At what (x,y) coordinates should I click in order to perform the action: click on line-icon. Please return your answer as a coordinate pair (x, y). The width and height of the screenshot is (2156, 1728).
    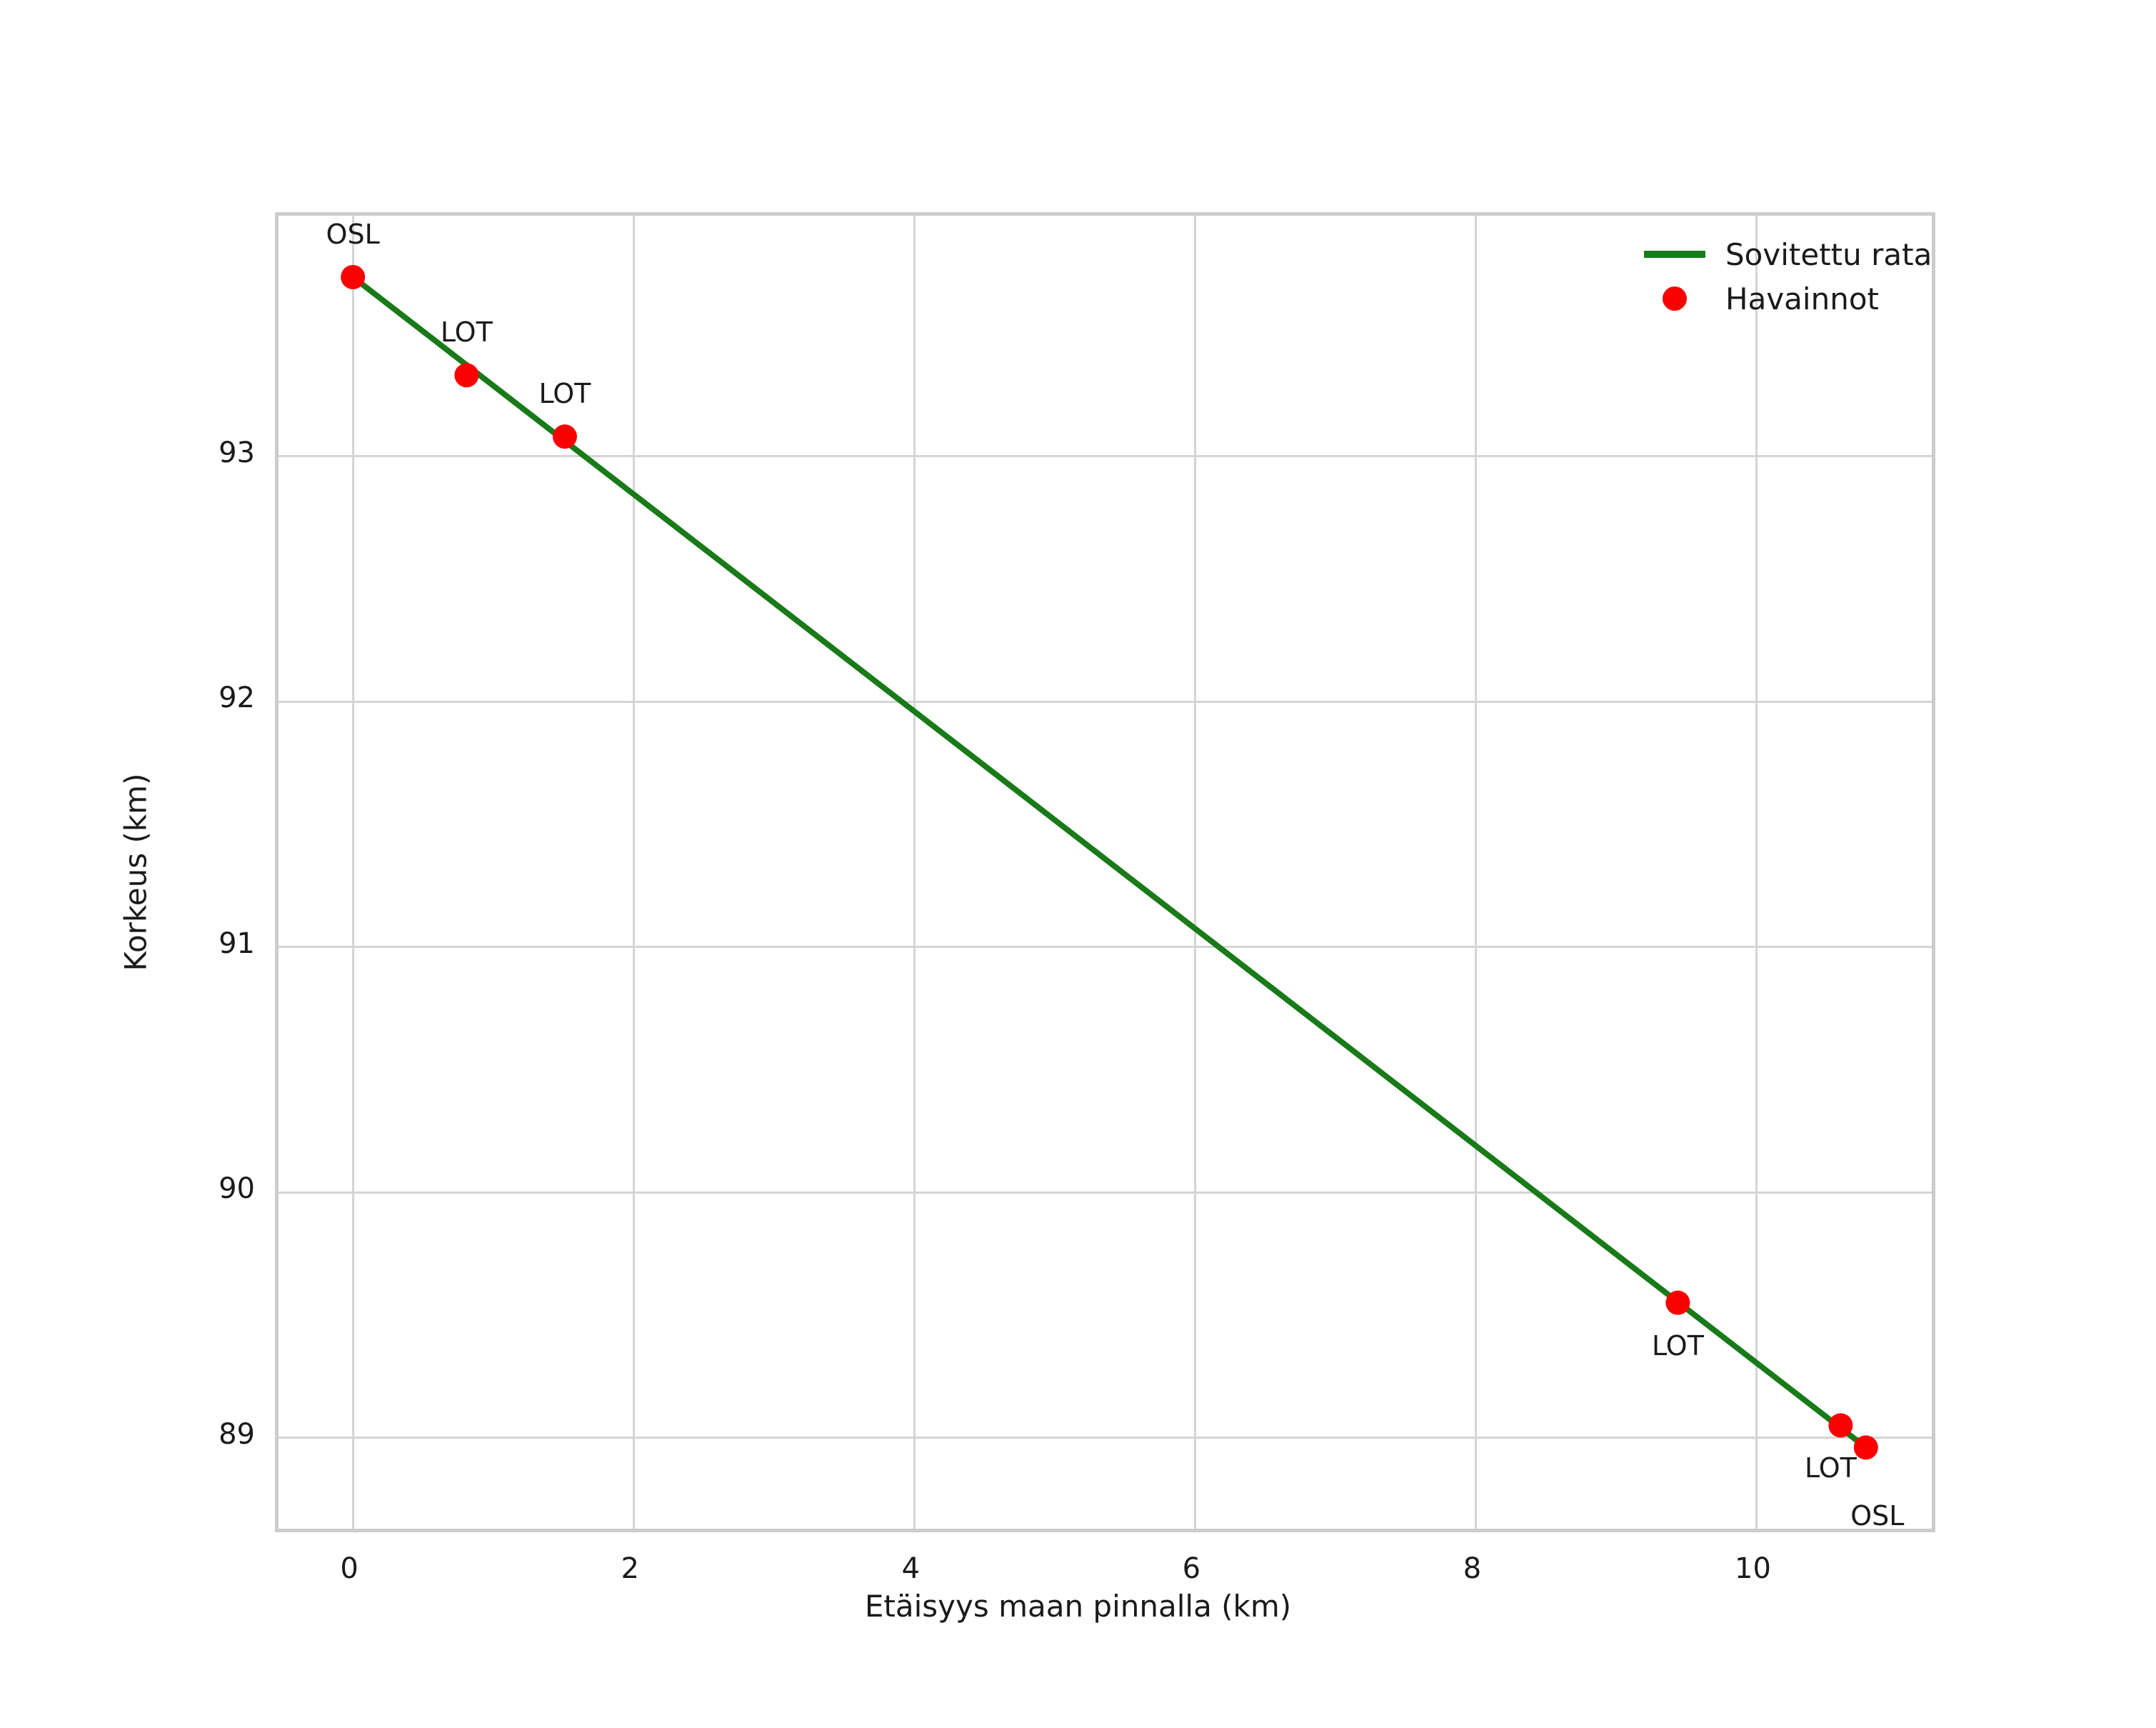
    Looking at the image, I should click on (1675, 254).